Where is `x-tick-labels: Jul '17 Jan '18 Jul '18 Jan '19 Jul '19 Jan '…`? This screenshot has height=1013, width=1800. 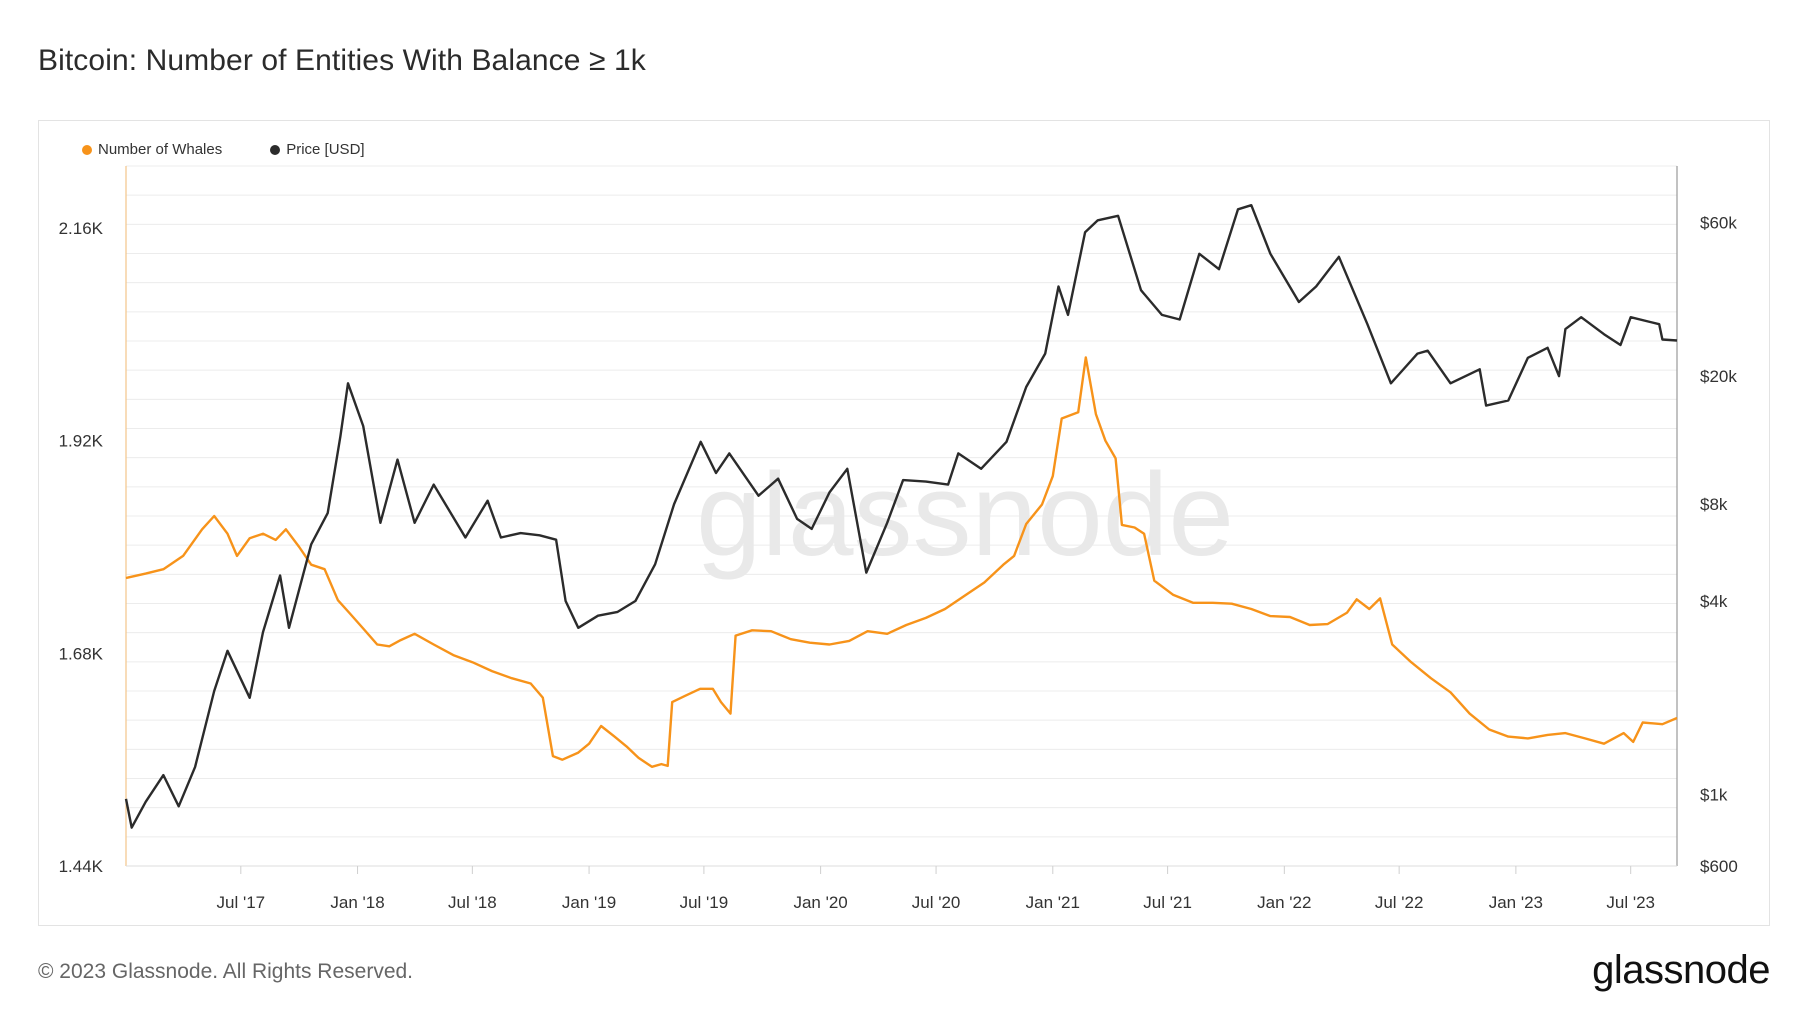
x-tick-labels: Jul '17 Jan '18 Jul '18 Jan '19 Jul '19 Jan '… is located at coordinates (936, 889).